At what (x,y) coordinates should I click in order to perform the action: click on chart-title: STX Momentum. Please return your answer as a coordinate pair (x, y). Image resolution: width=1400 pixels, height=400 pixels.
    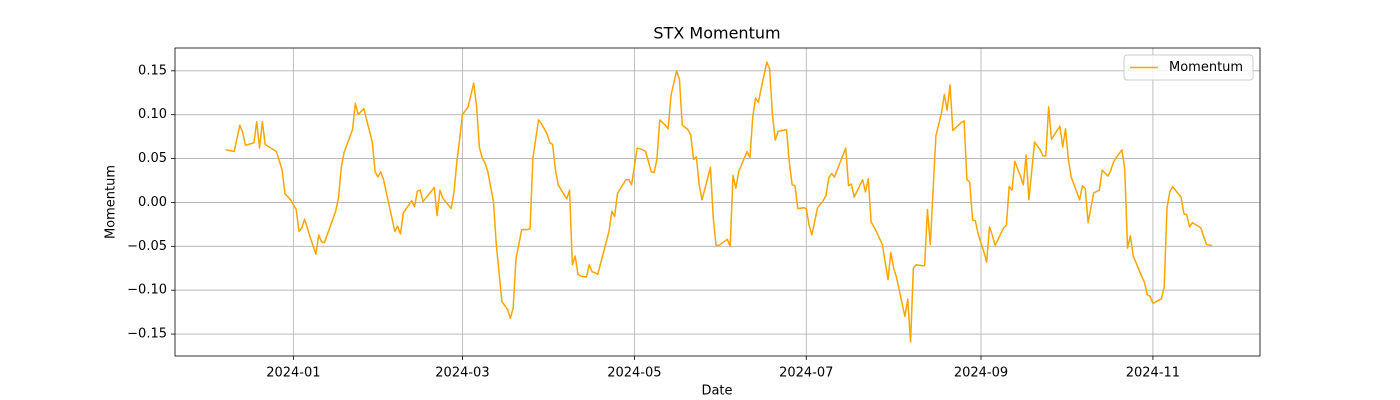
    Looking at the image, I should click on (716, 33).